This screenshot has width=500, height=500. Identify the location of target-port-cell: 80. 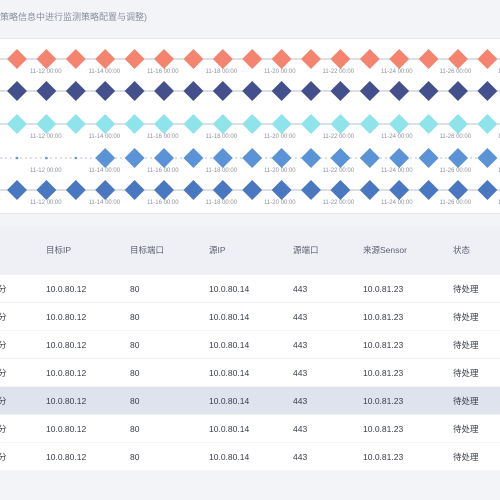
(135, 372).